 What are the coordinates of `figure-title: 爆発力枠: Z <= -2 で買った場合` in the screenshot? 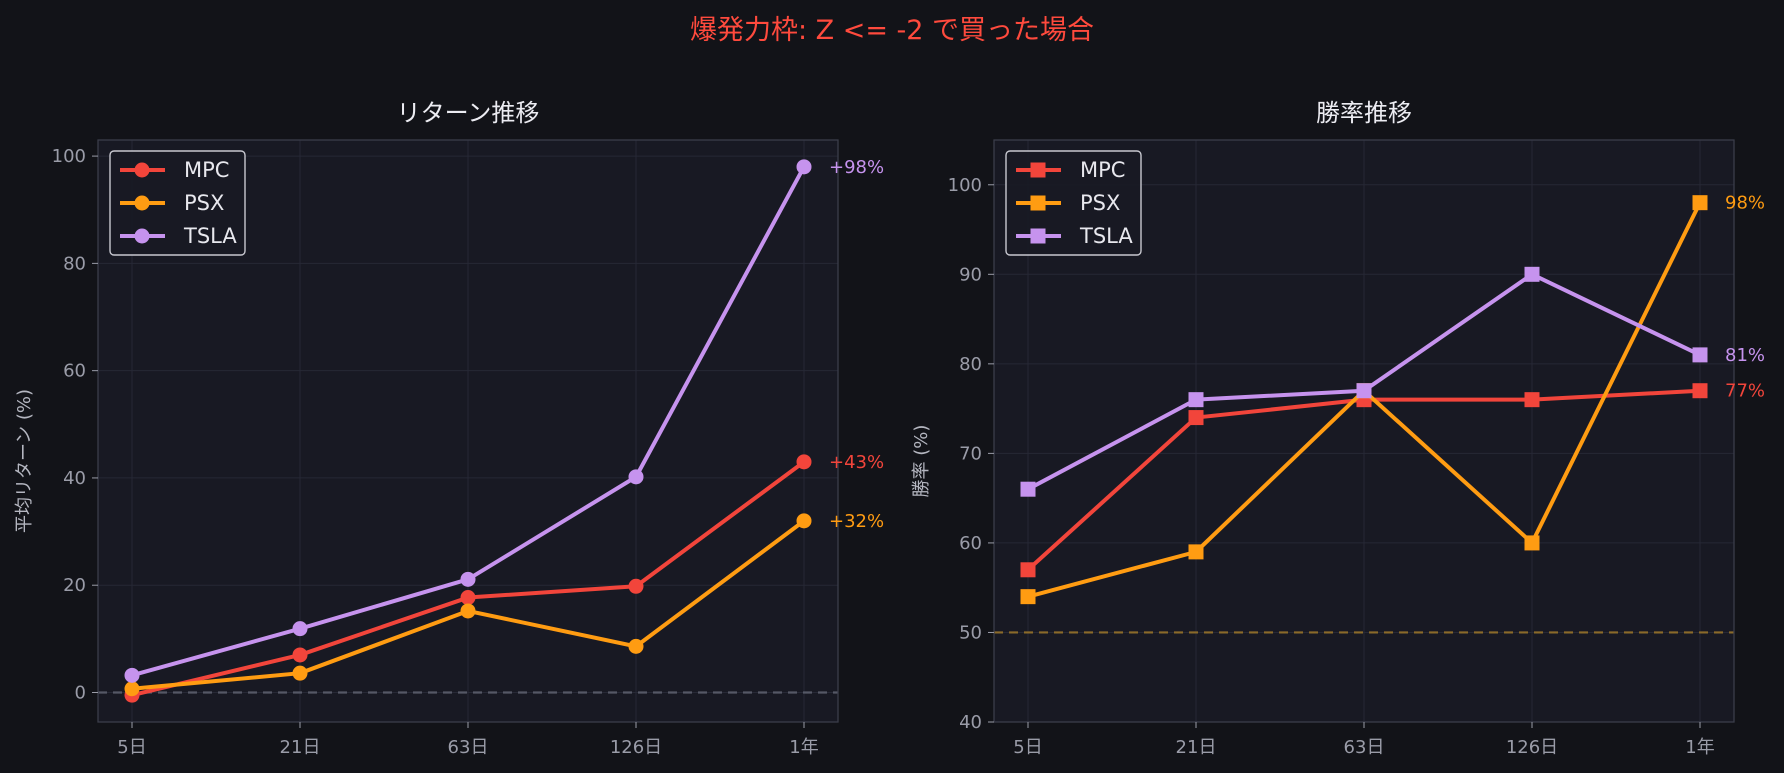 It's located at (892, 30).